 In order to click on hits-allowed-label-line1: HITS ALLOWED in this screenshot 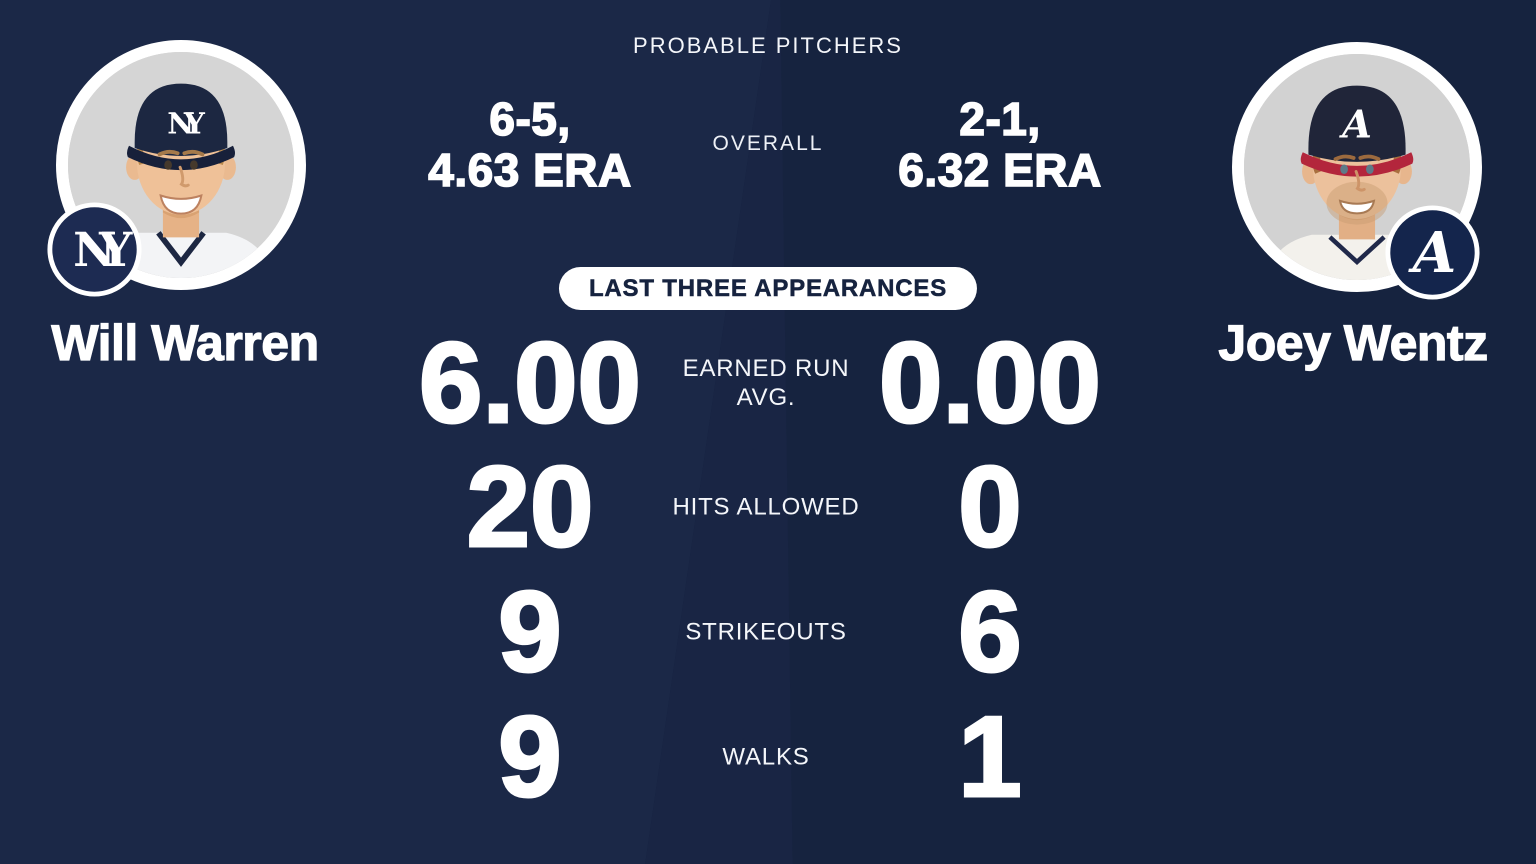, I will do `click(766, 507)`.